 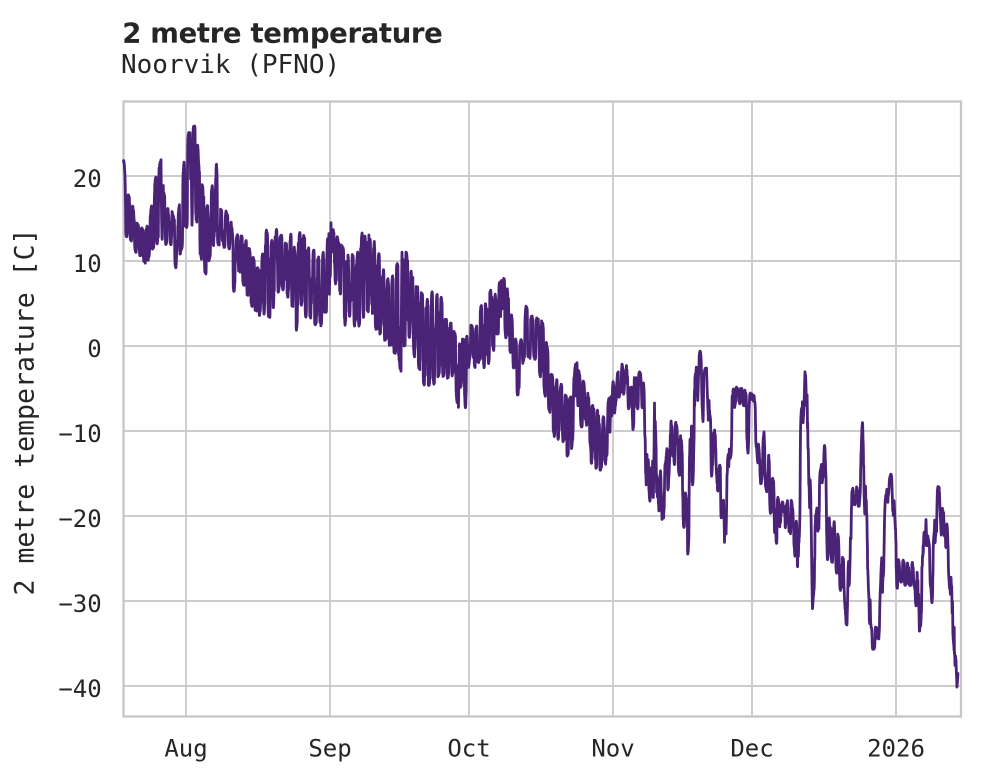 What do you see at coordinates (25, 412) in the screenshot?
I see `svg-text: 2 metre temperature [C]` at bounding box center [25, 412].